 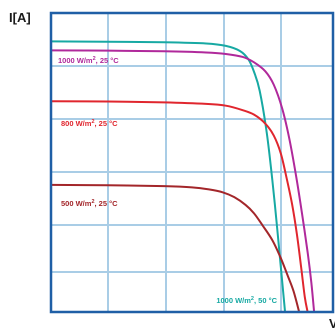 What do you see at coordinates (332, 322) in the screenshot?
I see `x-axis-label: V` at bounding box center [332, 322].